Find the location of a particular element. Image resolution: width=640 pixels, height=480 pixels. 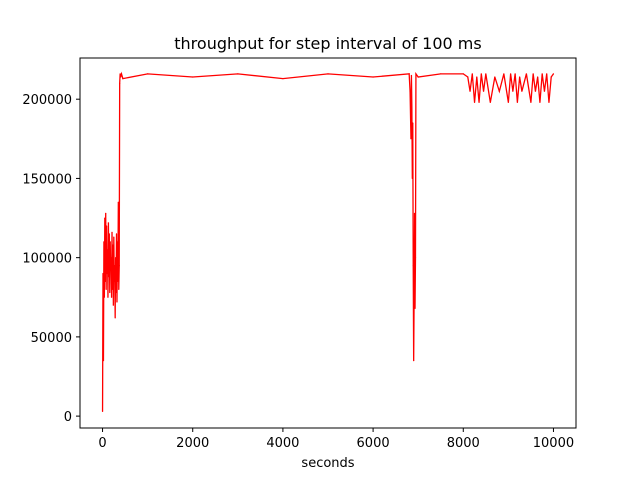

x-tick-label: 10000 is located at coordinates (553, 443).